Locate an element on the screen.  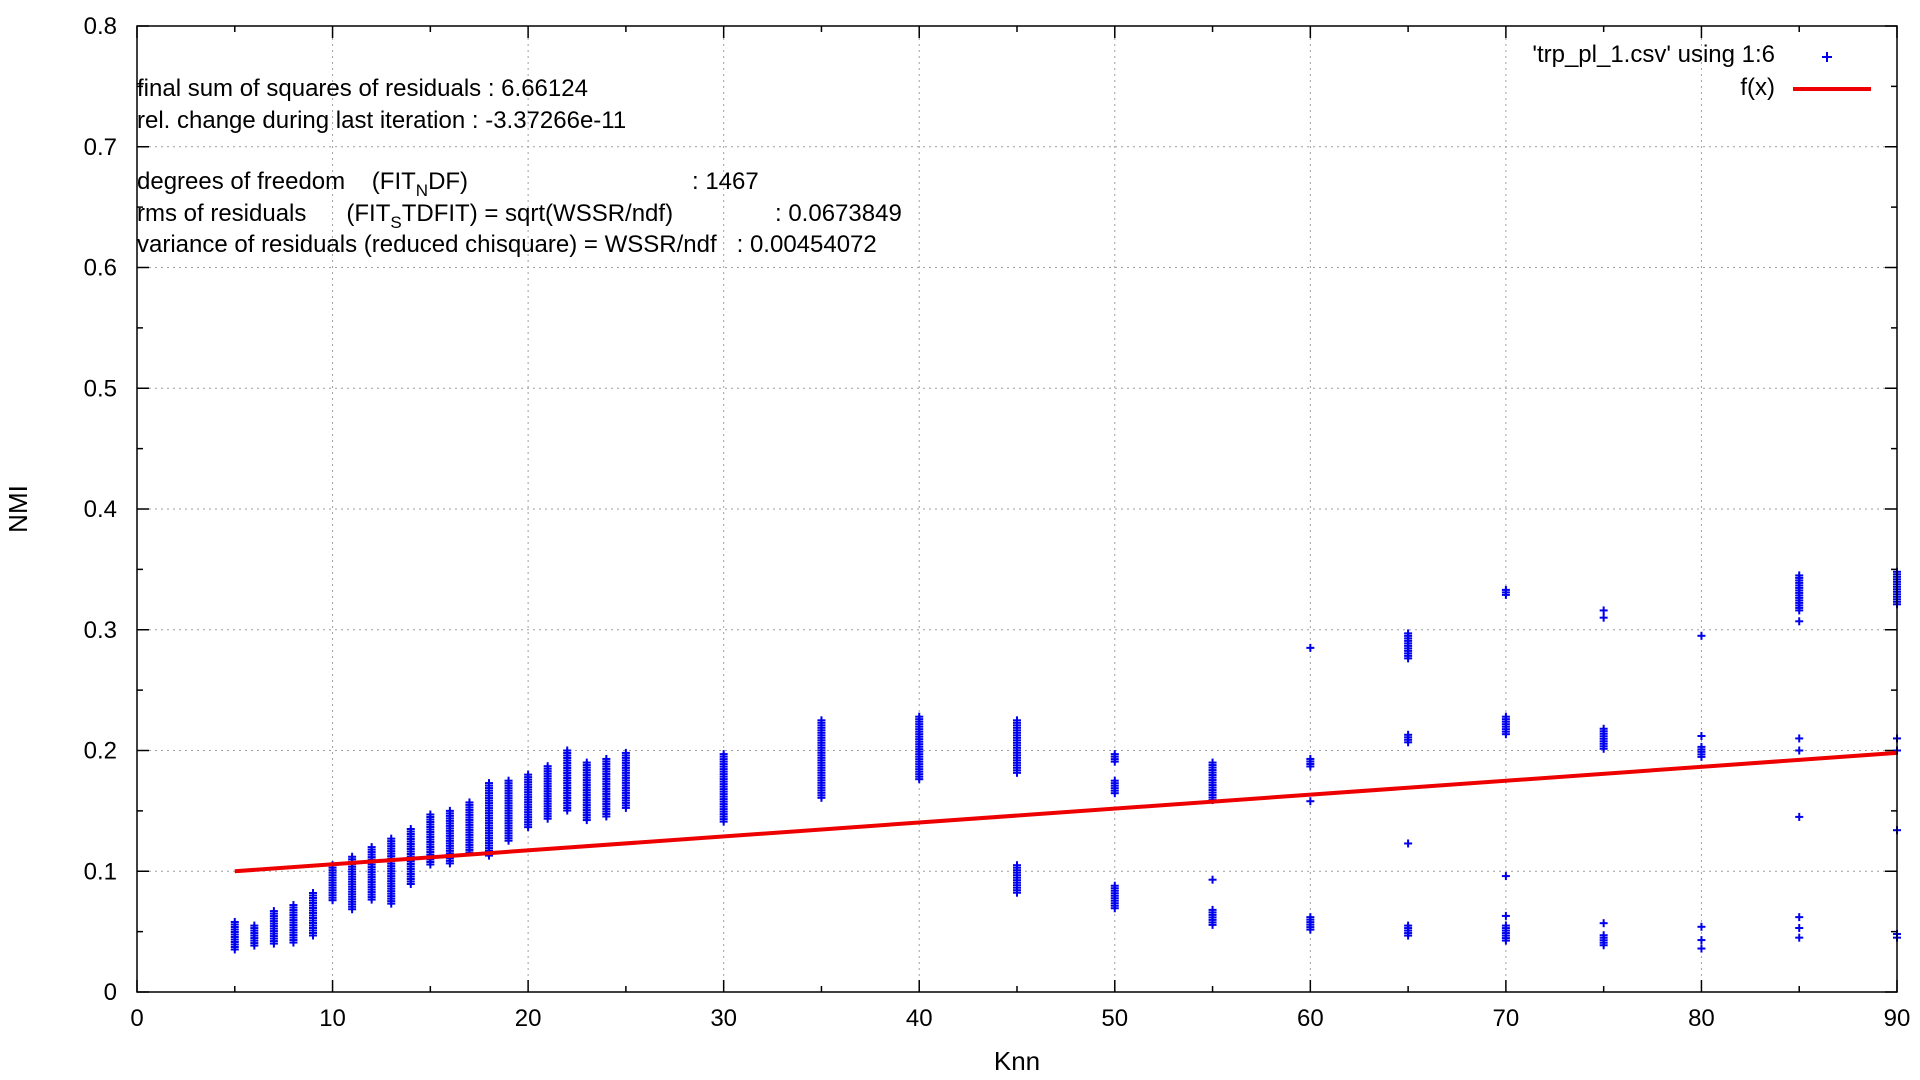
legend-label-points: 'trp_pl_1.csv' using 1:6 is located at coordinates (1653, 54).